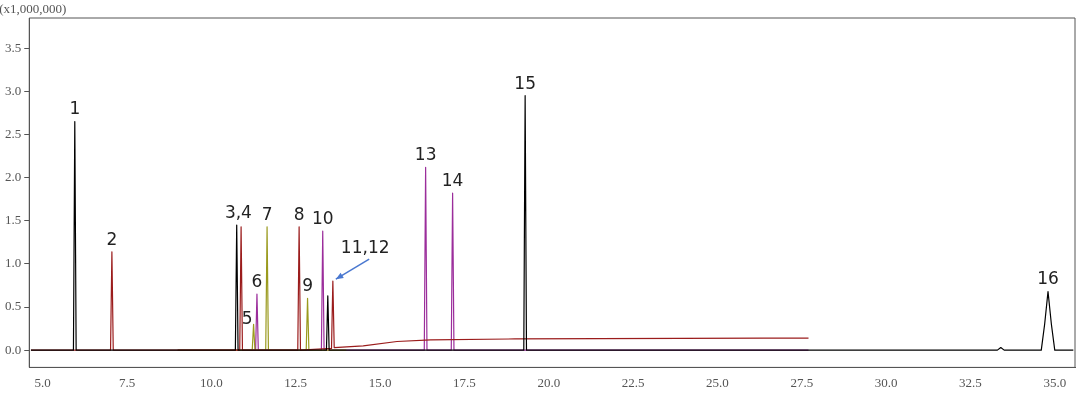 This screenshot has height=398, width=1080. What do you see at coordinates (802, 382) in the screenshot?
I see `x-tick-label: 27.5` at bounding box center [802, 382].